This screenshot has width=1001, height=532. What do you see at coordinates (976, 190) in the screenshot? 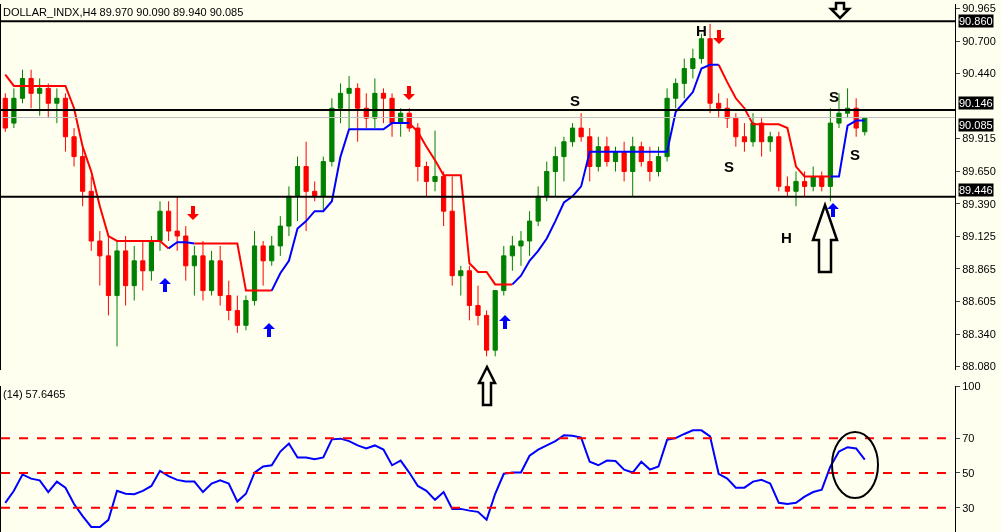
I see `ref-line-label: 89.446` at bounding box center [976, 190].